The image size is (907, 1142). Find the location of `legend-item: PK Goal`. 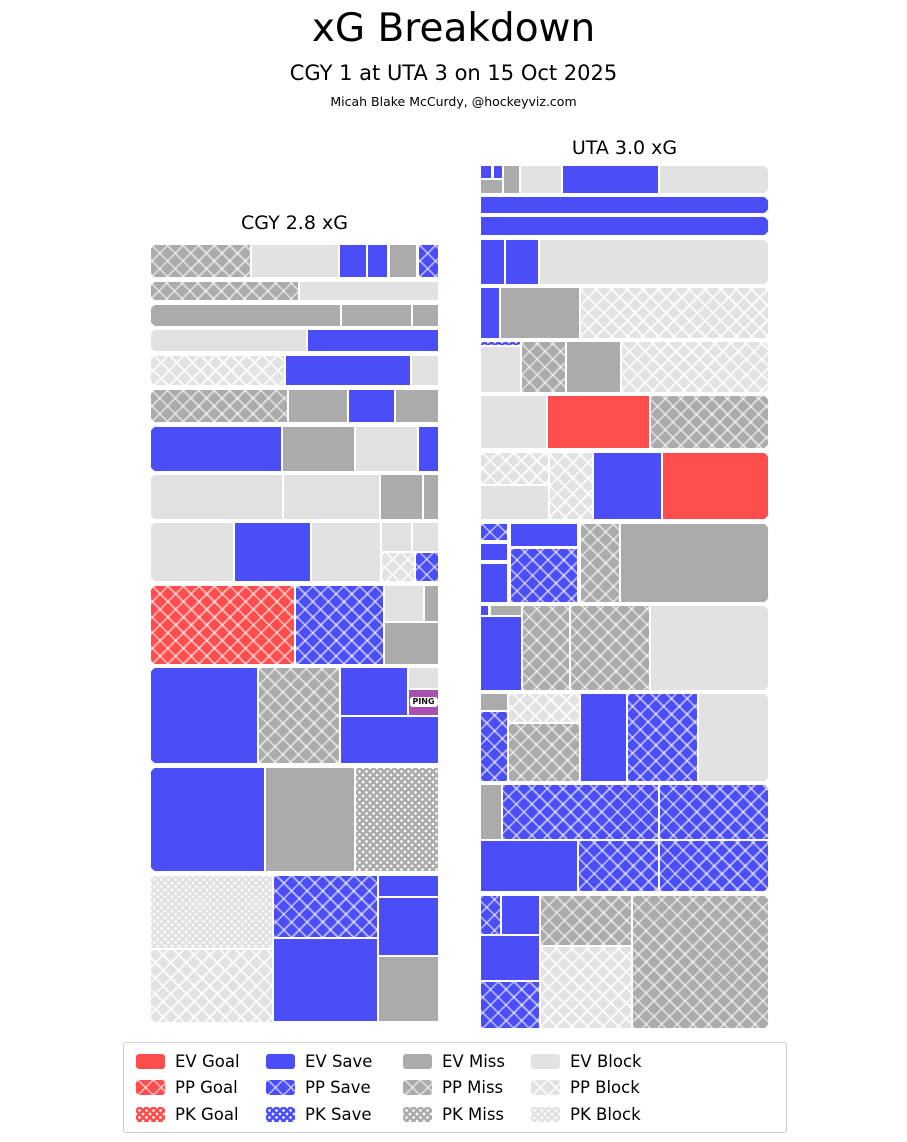

legend-item: PK Goal is located at coordinates (201, 1114).